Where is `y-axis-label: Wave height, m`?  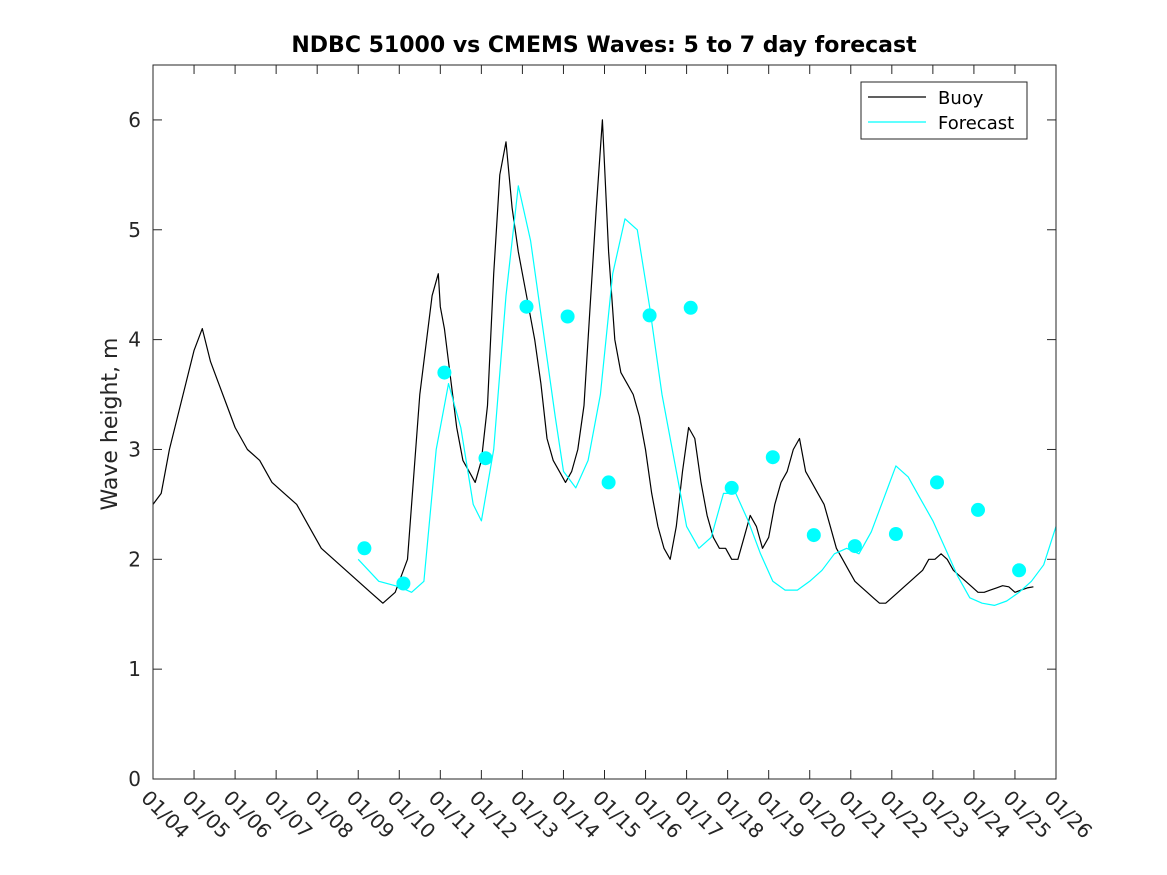
y-axis-label: Wave height, m is located at coordinates (110, 424).